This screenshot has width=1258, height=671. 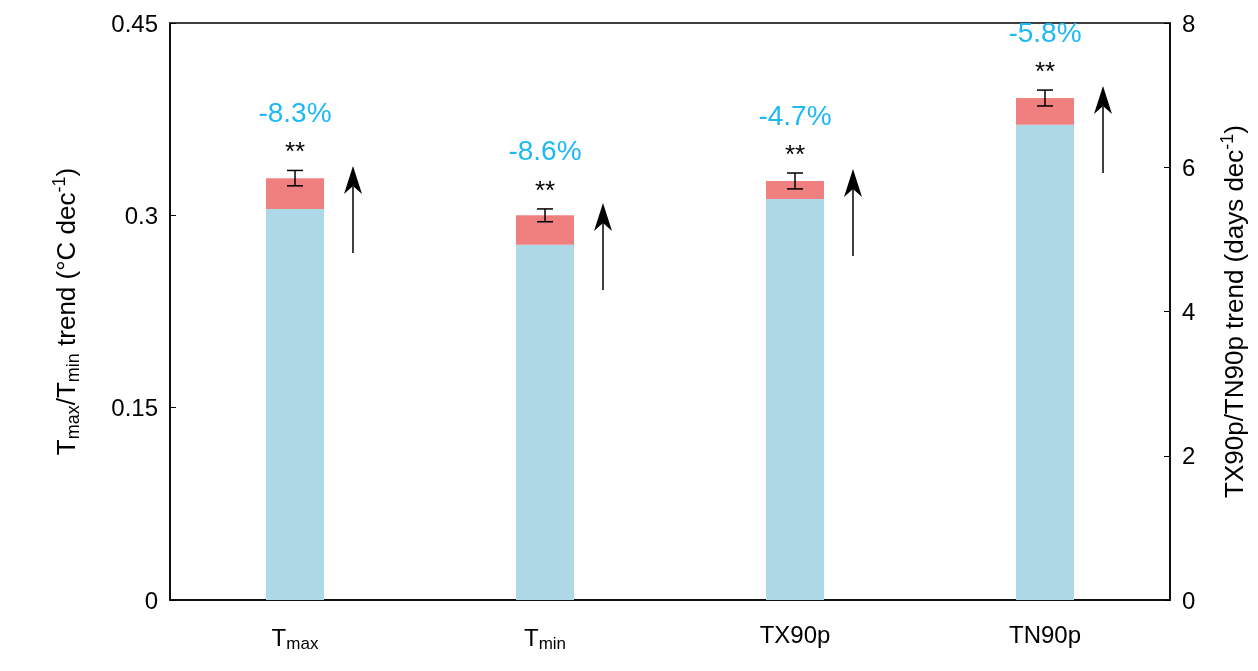 I want to click on y-tick-label: 0, so click(x=151, y=600).